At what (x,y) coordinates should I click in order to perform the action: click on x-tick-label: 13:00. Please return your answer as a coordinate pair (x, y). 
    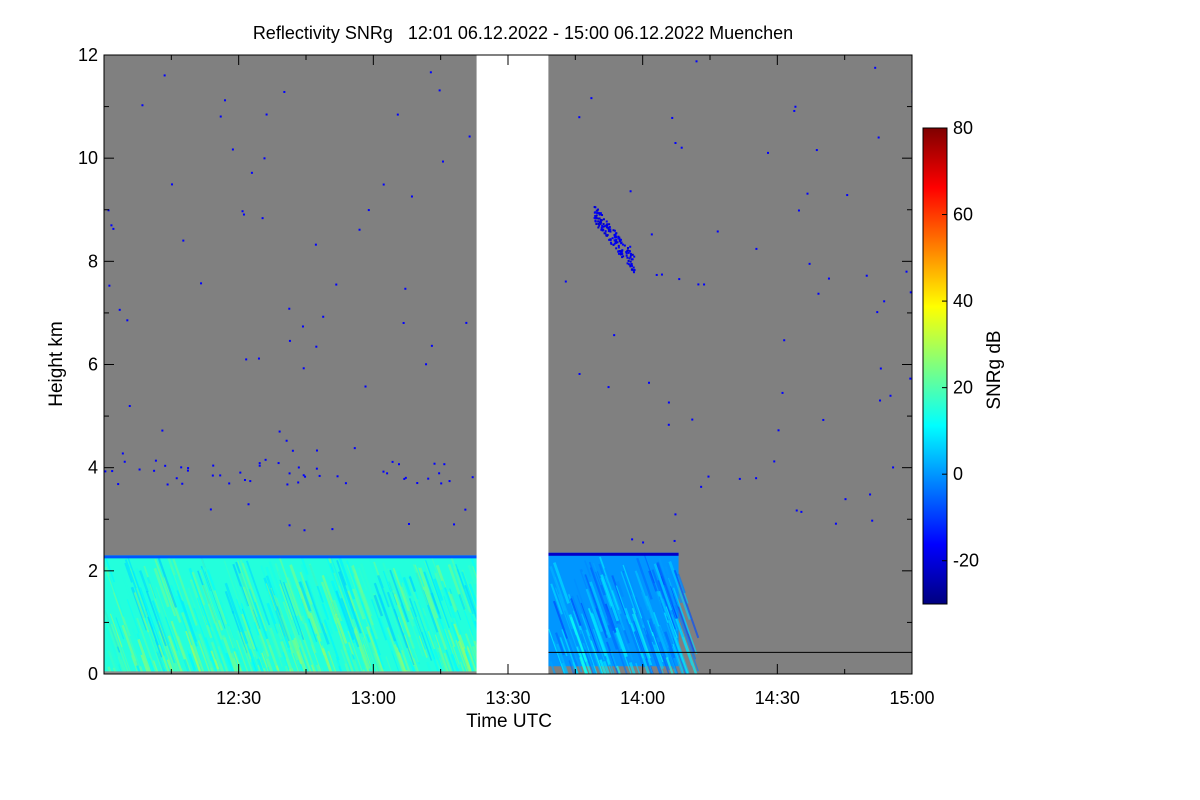
    Looking at the image, I should click on (373, 698).